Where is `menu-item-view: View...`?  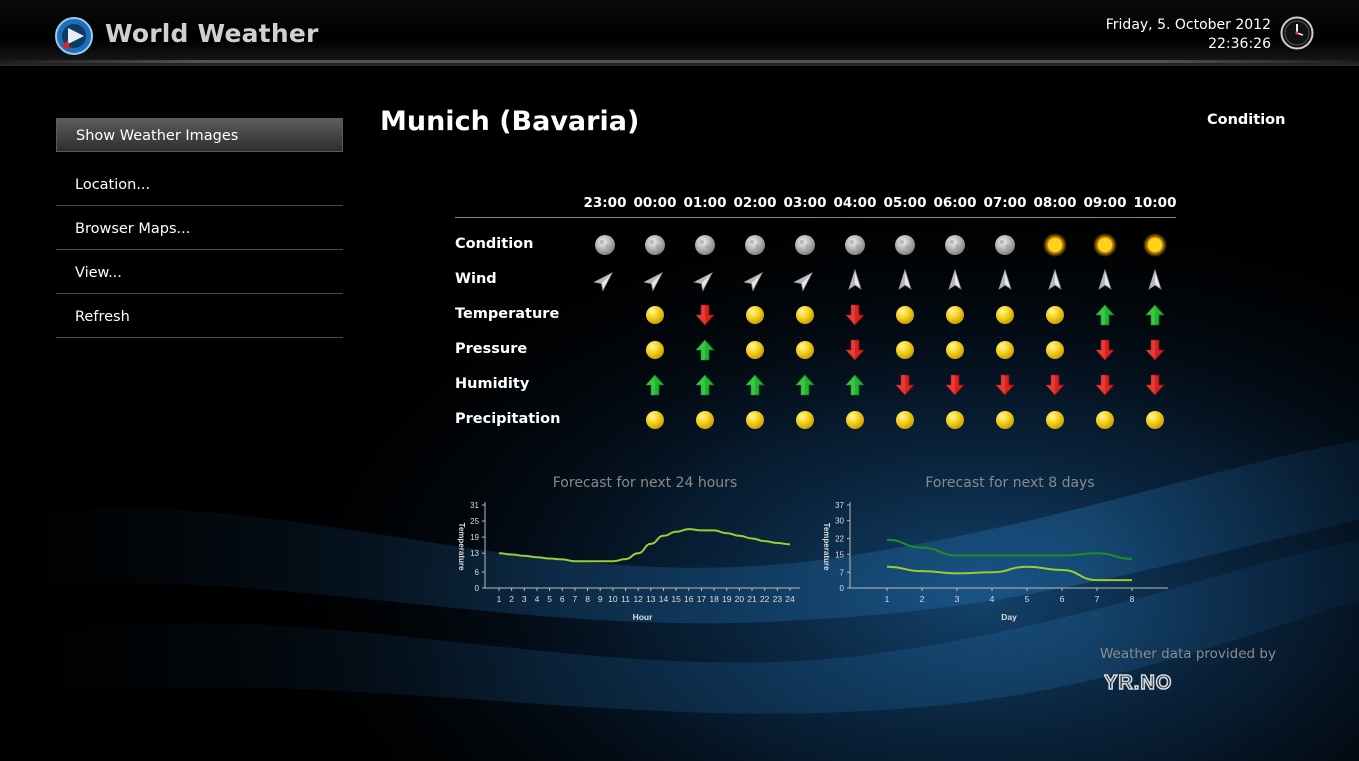 menu-item-view: View... is located at coordinates (199, 272).